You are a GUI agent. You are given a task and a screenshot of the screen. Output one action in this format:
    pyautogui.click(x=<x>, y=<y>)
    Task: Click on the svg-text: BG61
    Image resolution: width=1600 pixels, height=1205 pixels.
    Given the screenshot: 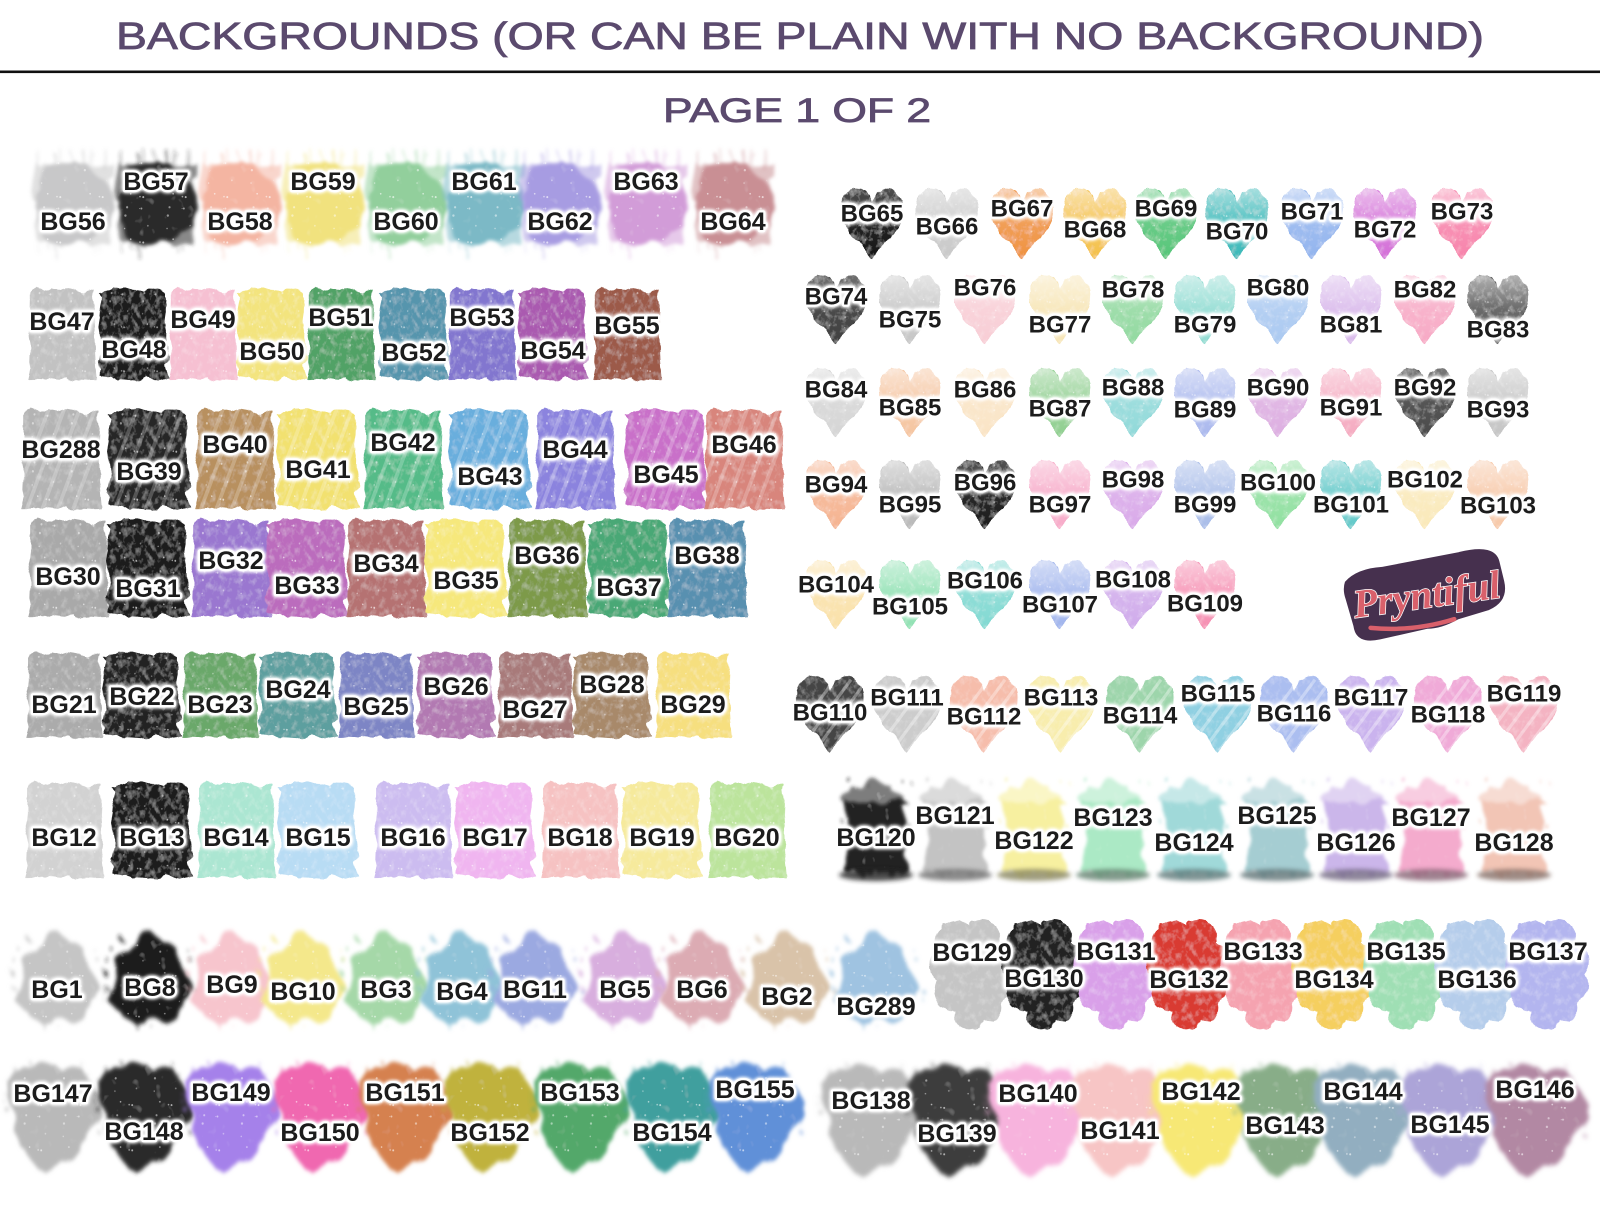 What is the action you would take?
    pyautogui.click(x=483, y=182)
    